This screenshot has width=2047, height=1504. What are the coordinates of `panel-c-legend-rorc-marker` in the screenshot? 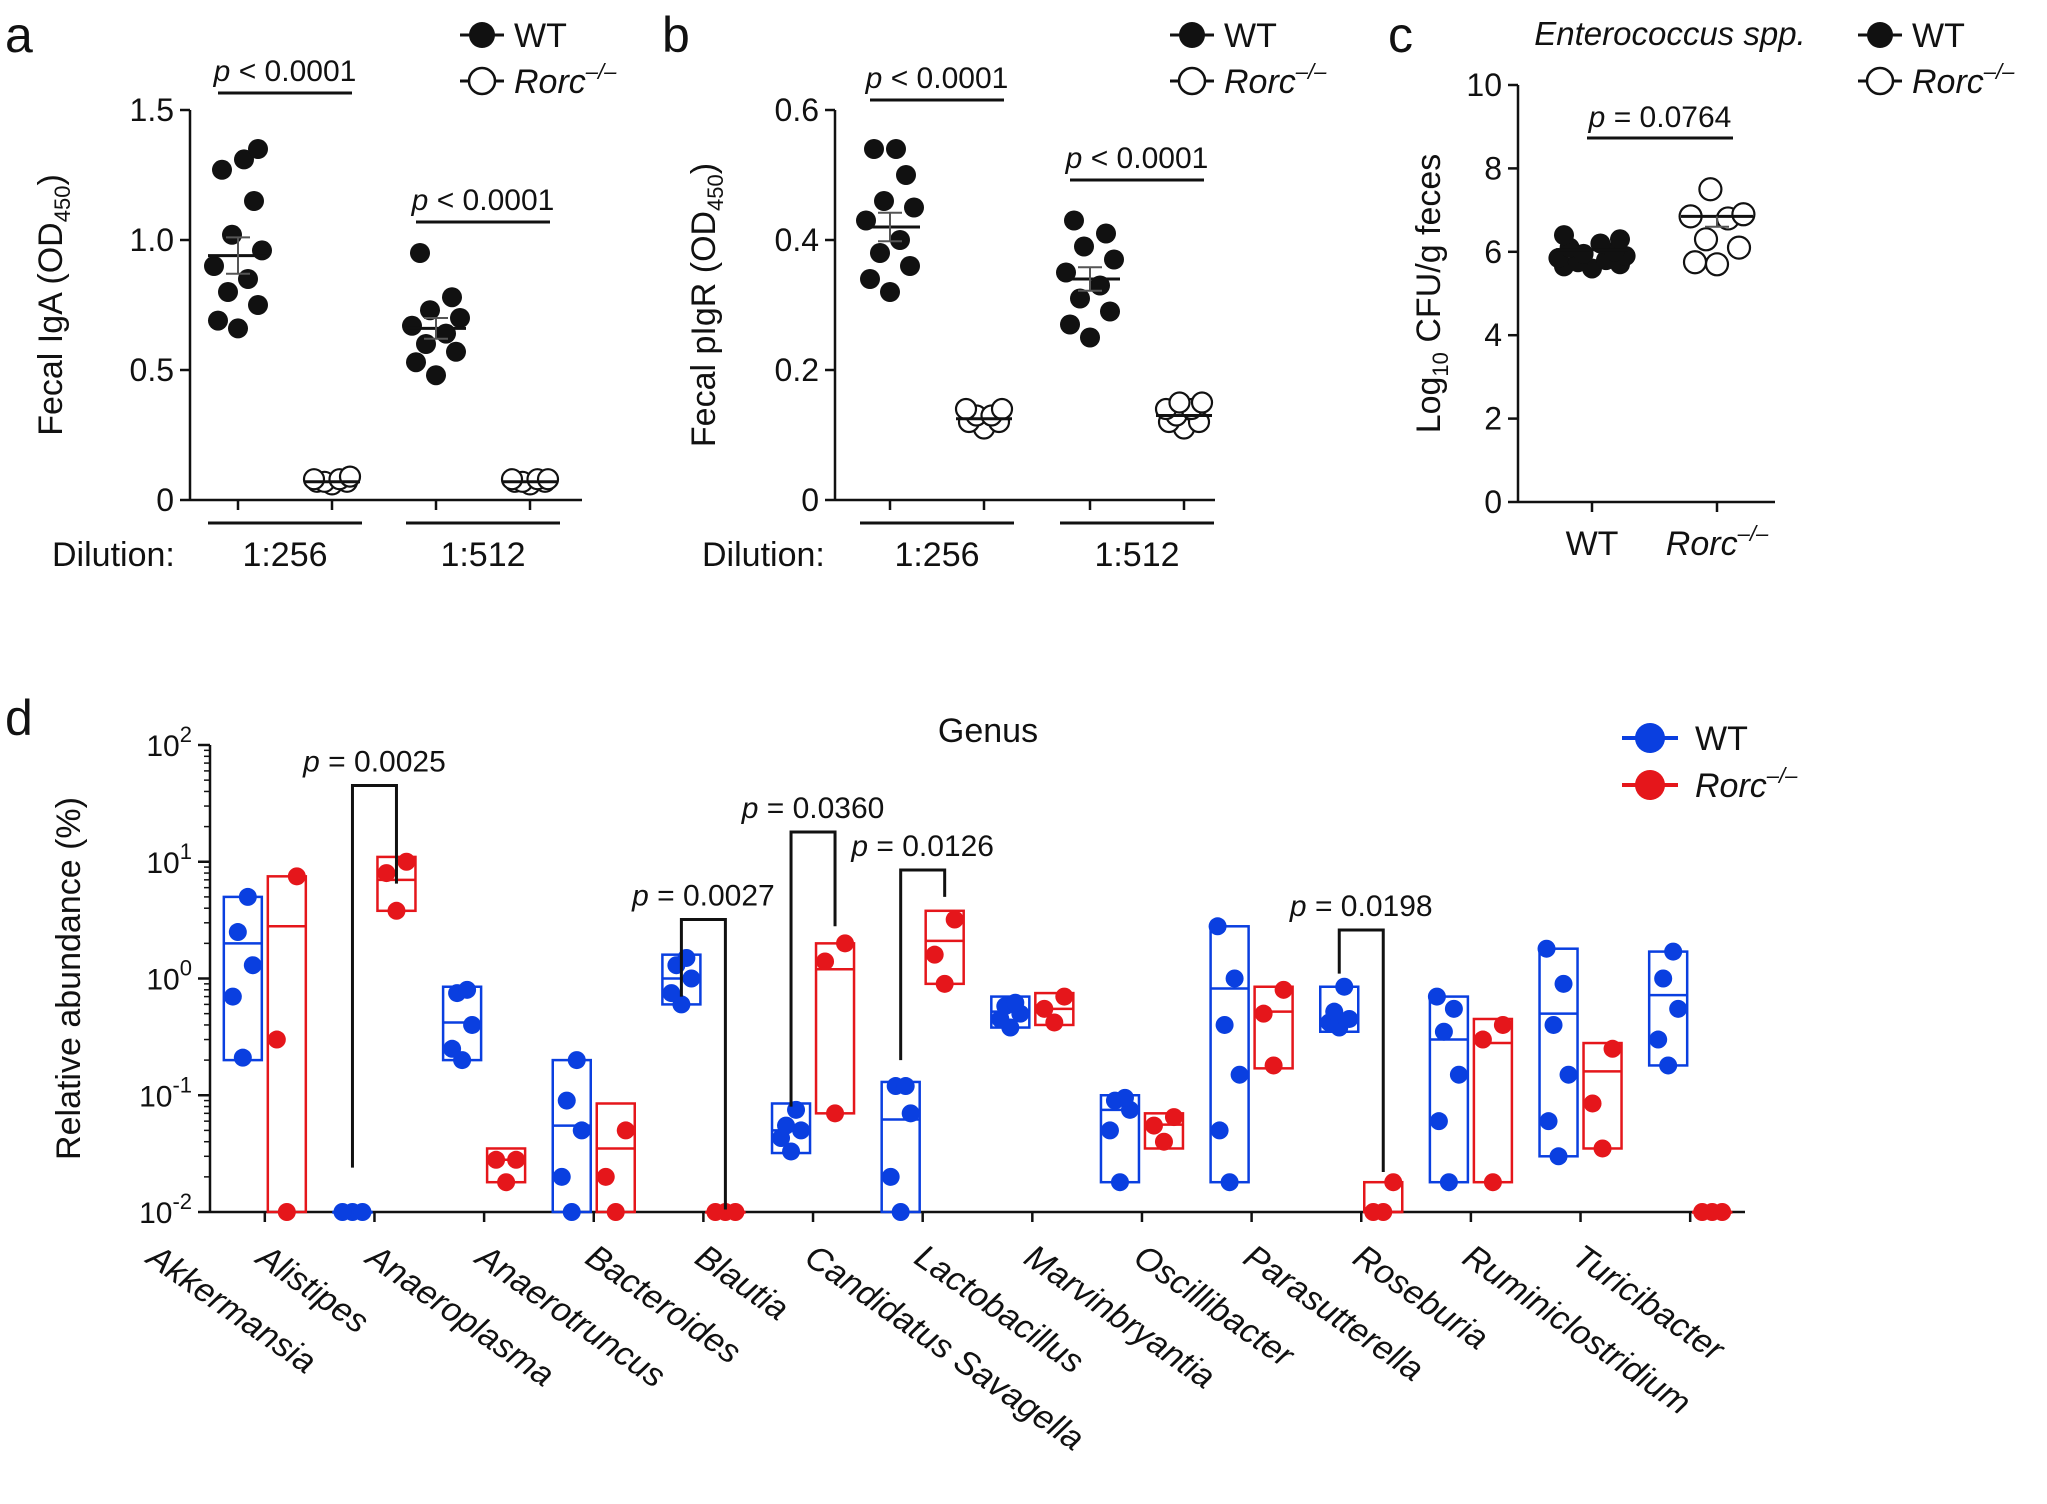 It's located at (1880, 81).